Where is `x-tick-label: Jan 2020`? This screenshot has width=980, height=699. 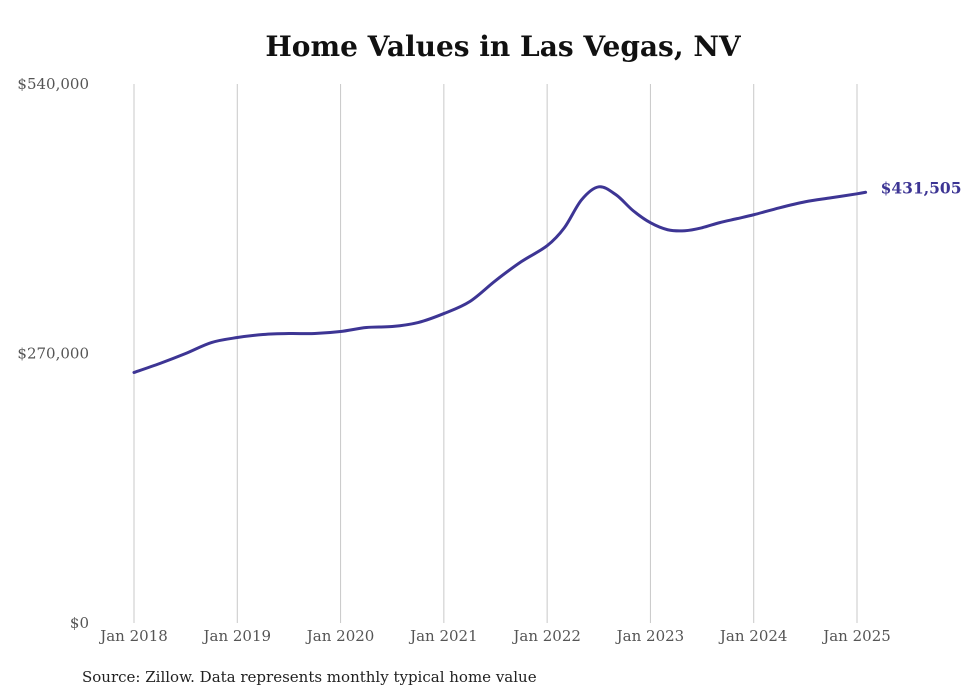
x-tick-label: Jan 2020 is located at coordinates (340, 636).